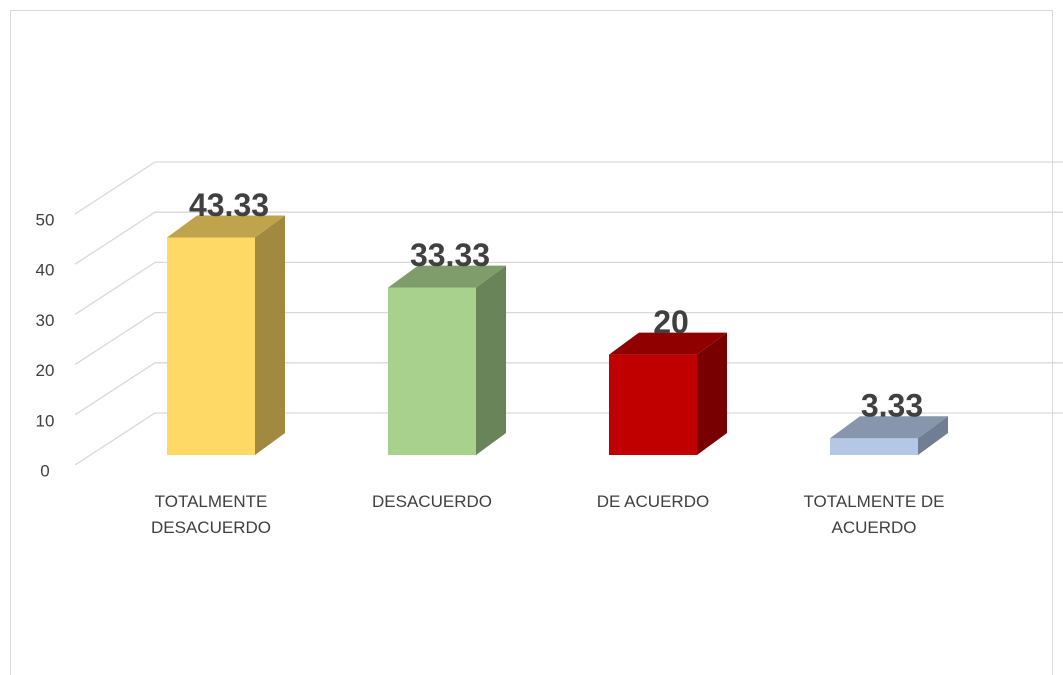 The image size is (1063, 675). What do you see at coordinates (874, 514) in the screenshot?
I see `x-tick-label: TOTALMENTE DE ACUERDO` at bounding box center [874, 514].